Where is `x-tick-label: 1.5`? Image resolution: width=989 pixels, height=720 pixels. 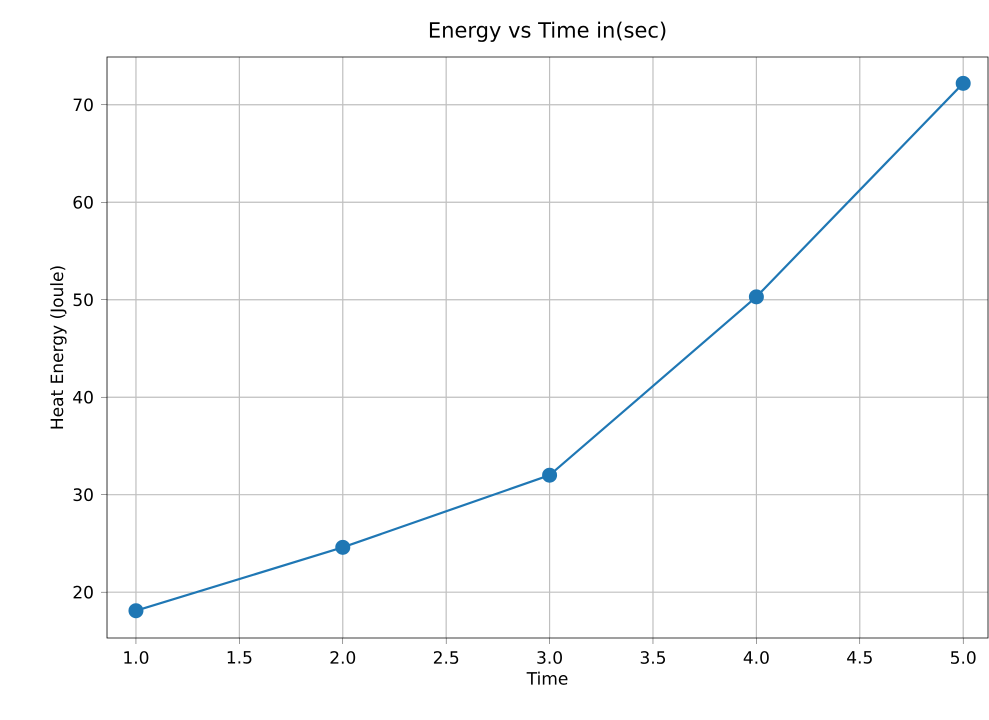 x-tick-label: 1.5 is located at coordinates (240, 657).